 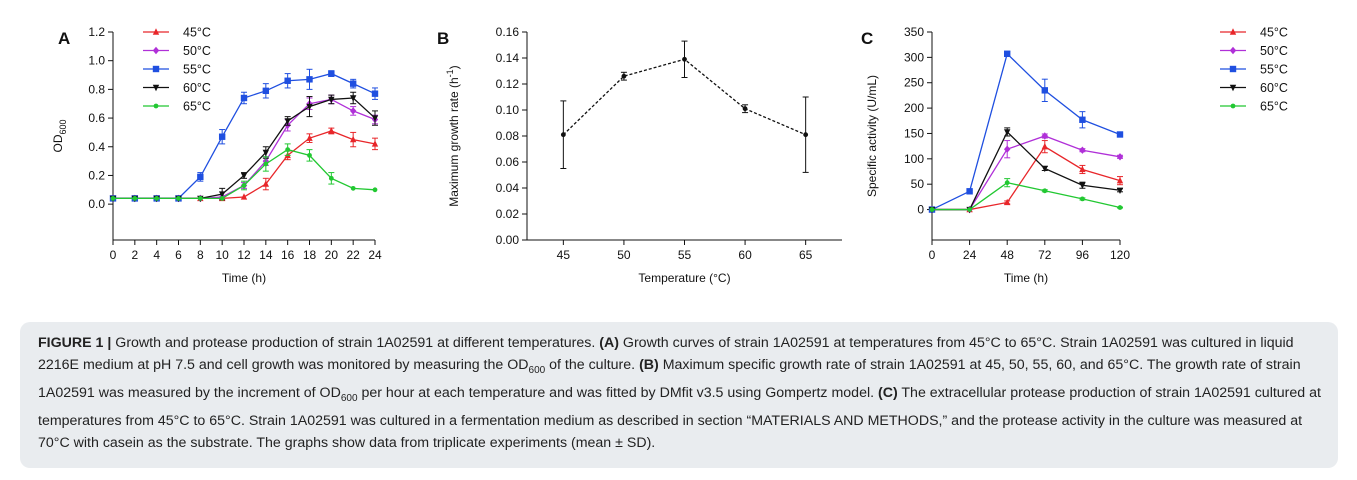 What do you see at coordinates (914, 108) in the screenshot?
I see `y-tick-label: 200` at bounding box center [914, 108].